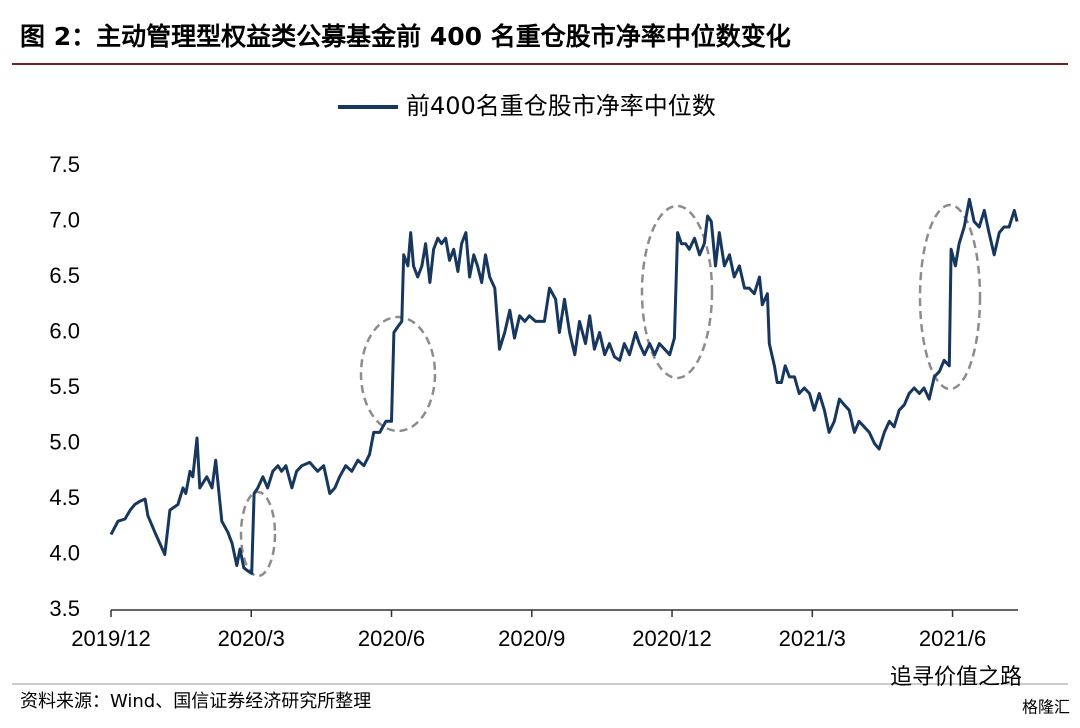  What do you see at coordinates (391, 638) in the screenshot?
I see `x-tick-label: 2020/6` at bounding box center [391, 638].